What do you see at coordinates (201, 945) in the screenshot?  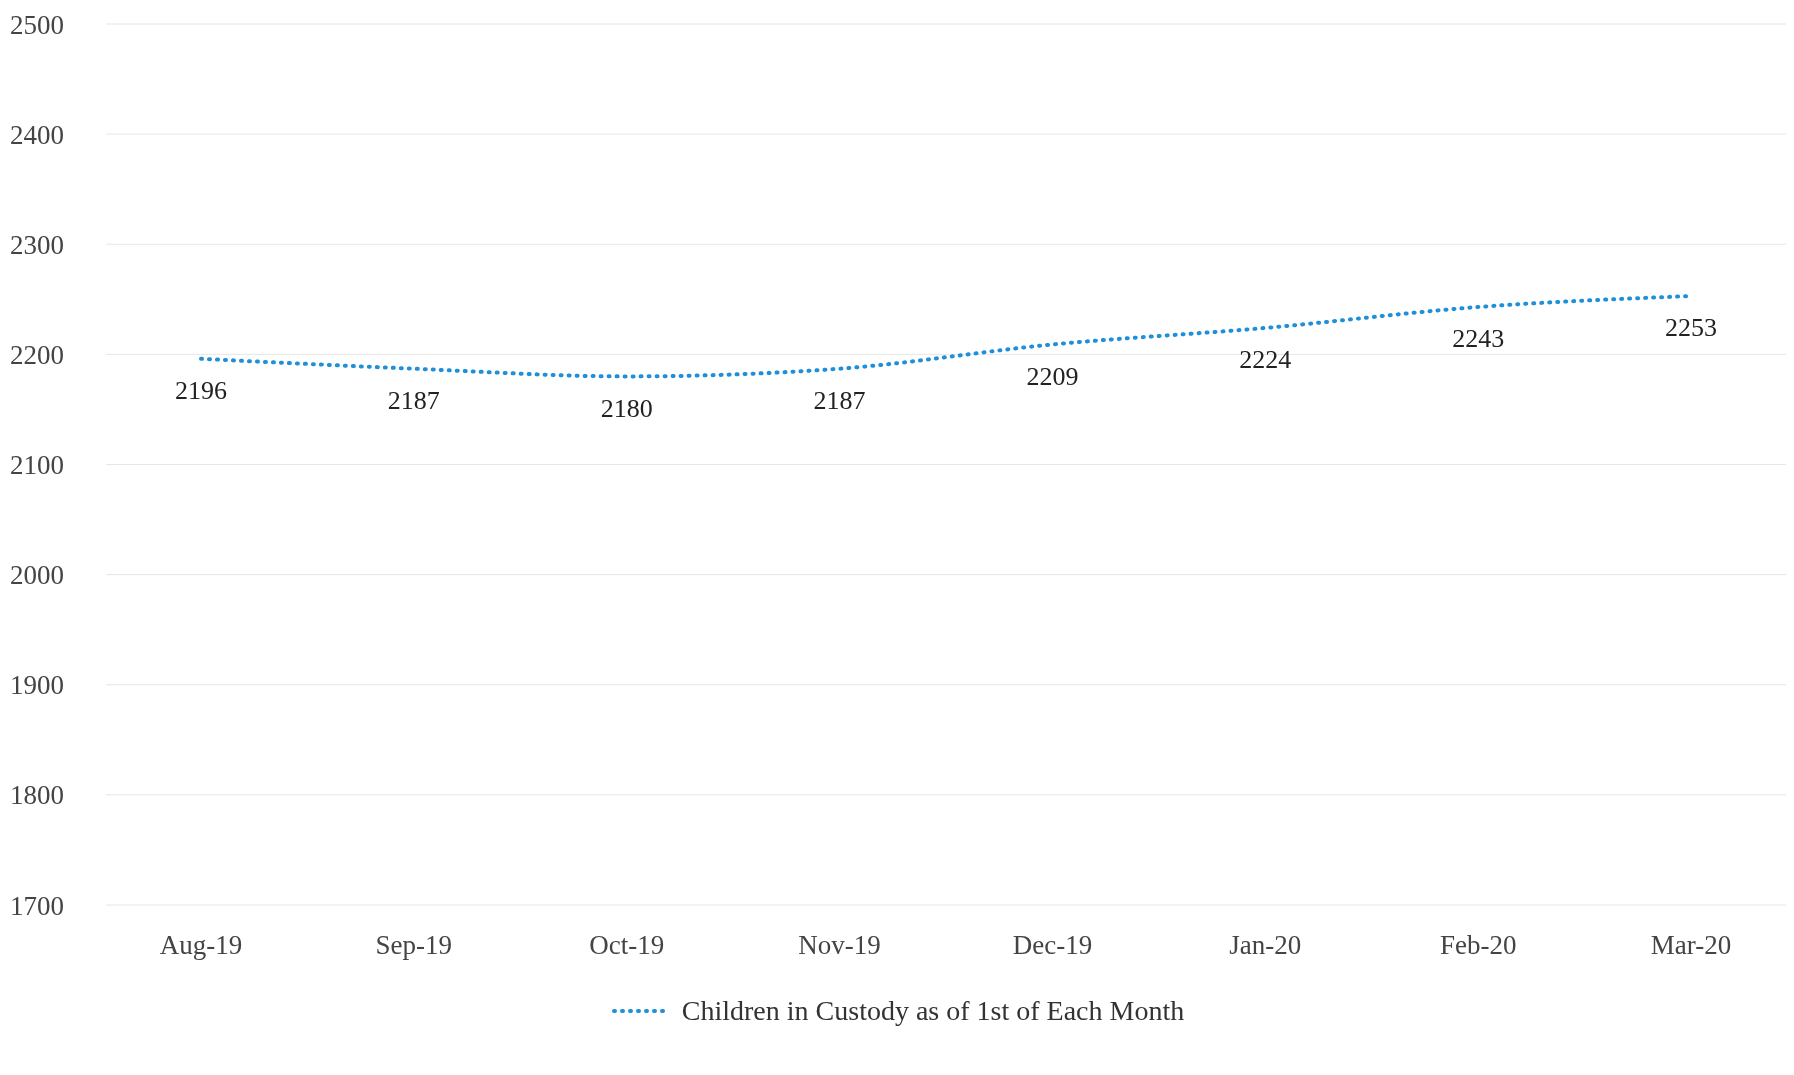 I see `x-tick-label: Aug-19` at bounding box center [201, 945].